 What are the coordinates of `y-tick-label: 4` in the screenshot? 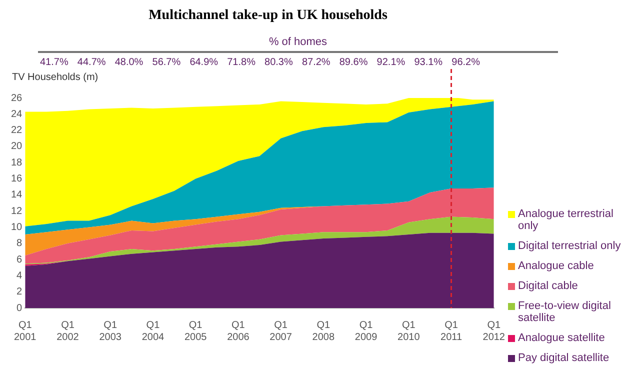 It's located at (19, 276).